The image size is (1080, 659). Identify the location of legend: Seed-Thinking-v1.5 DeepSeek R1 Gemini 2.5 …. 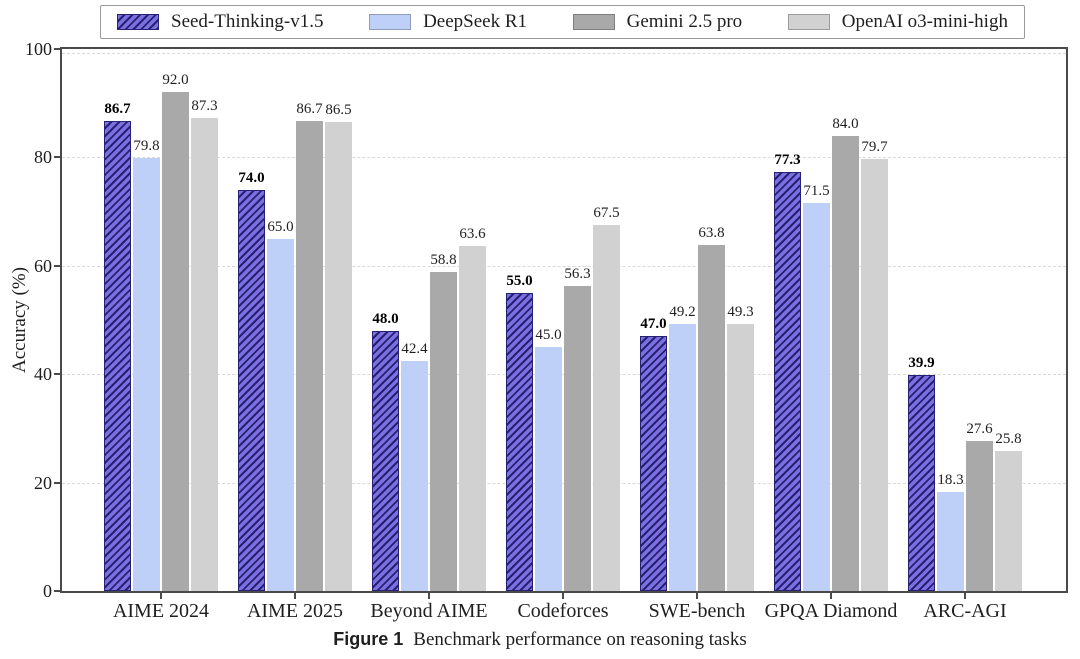
(562, 22).